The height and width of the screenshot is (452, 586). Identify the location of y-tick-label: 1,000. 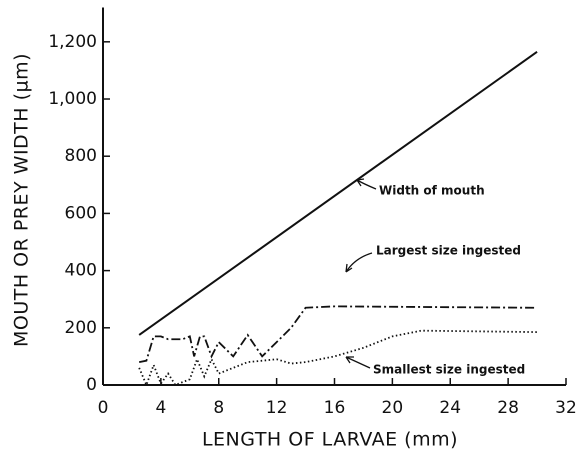
(72, 99).